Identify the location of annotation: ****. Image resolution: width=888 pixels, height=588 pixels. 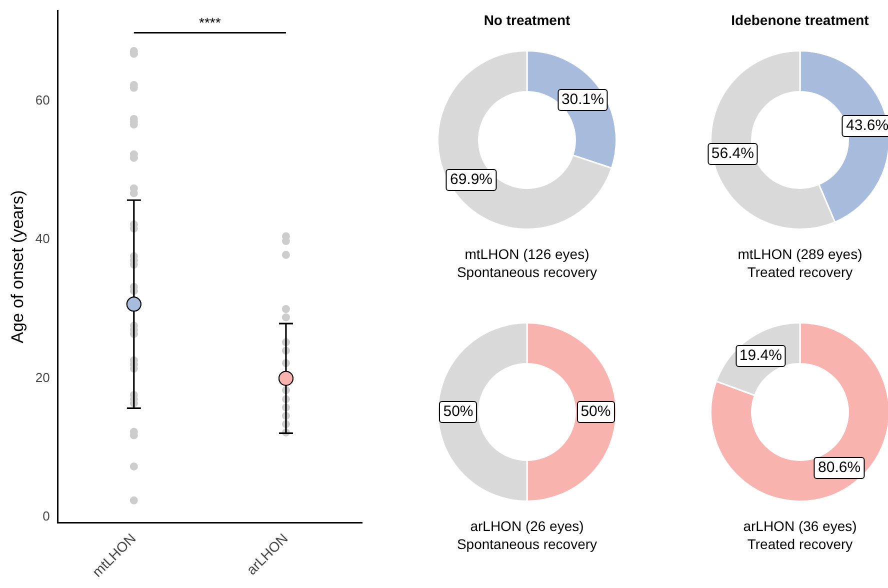
(210, 22).